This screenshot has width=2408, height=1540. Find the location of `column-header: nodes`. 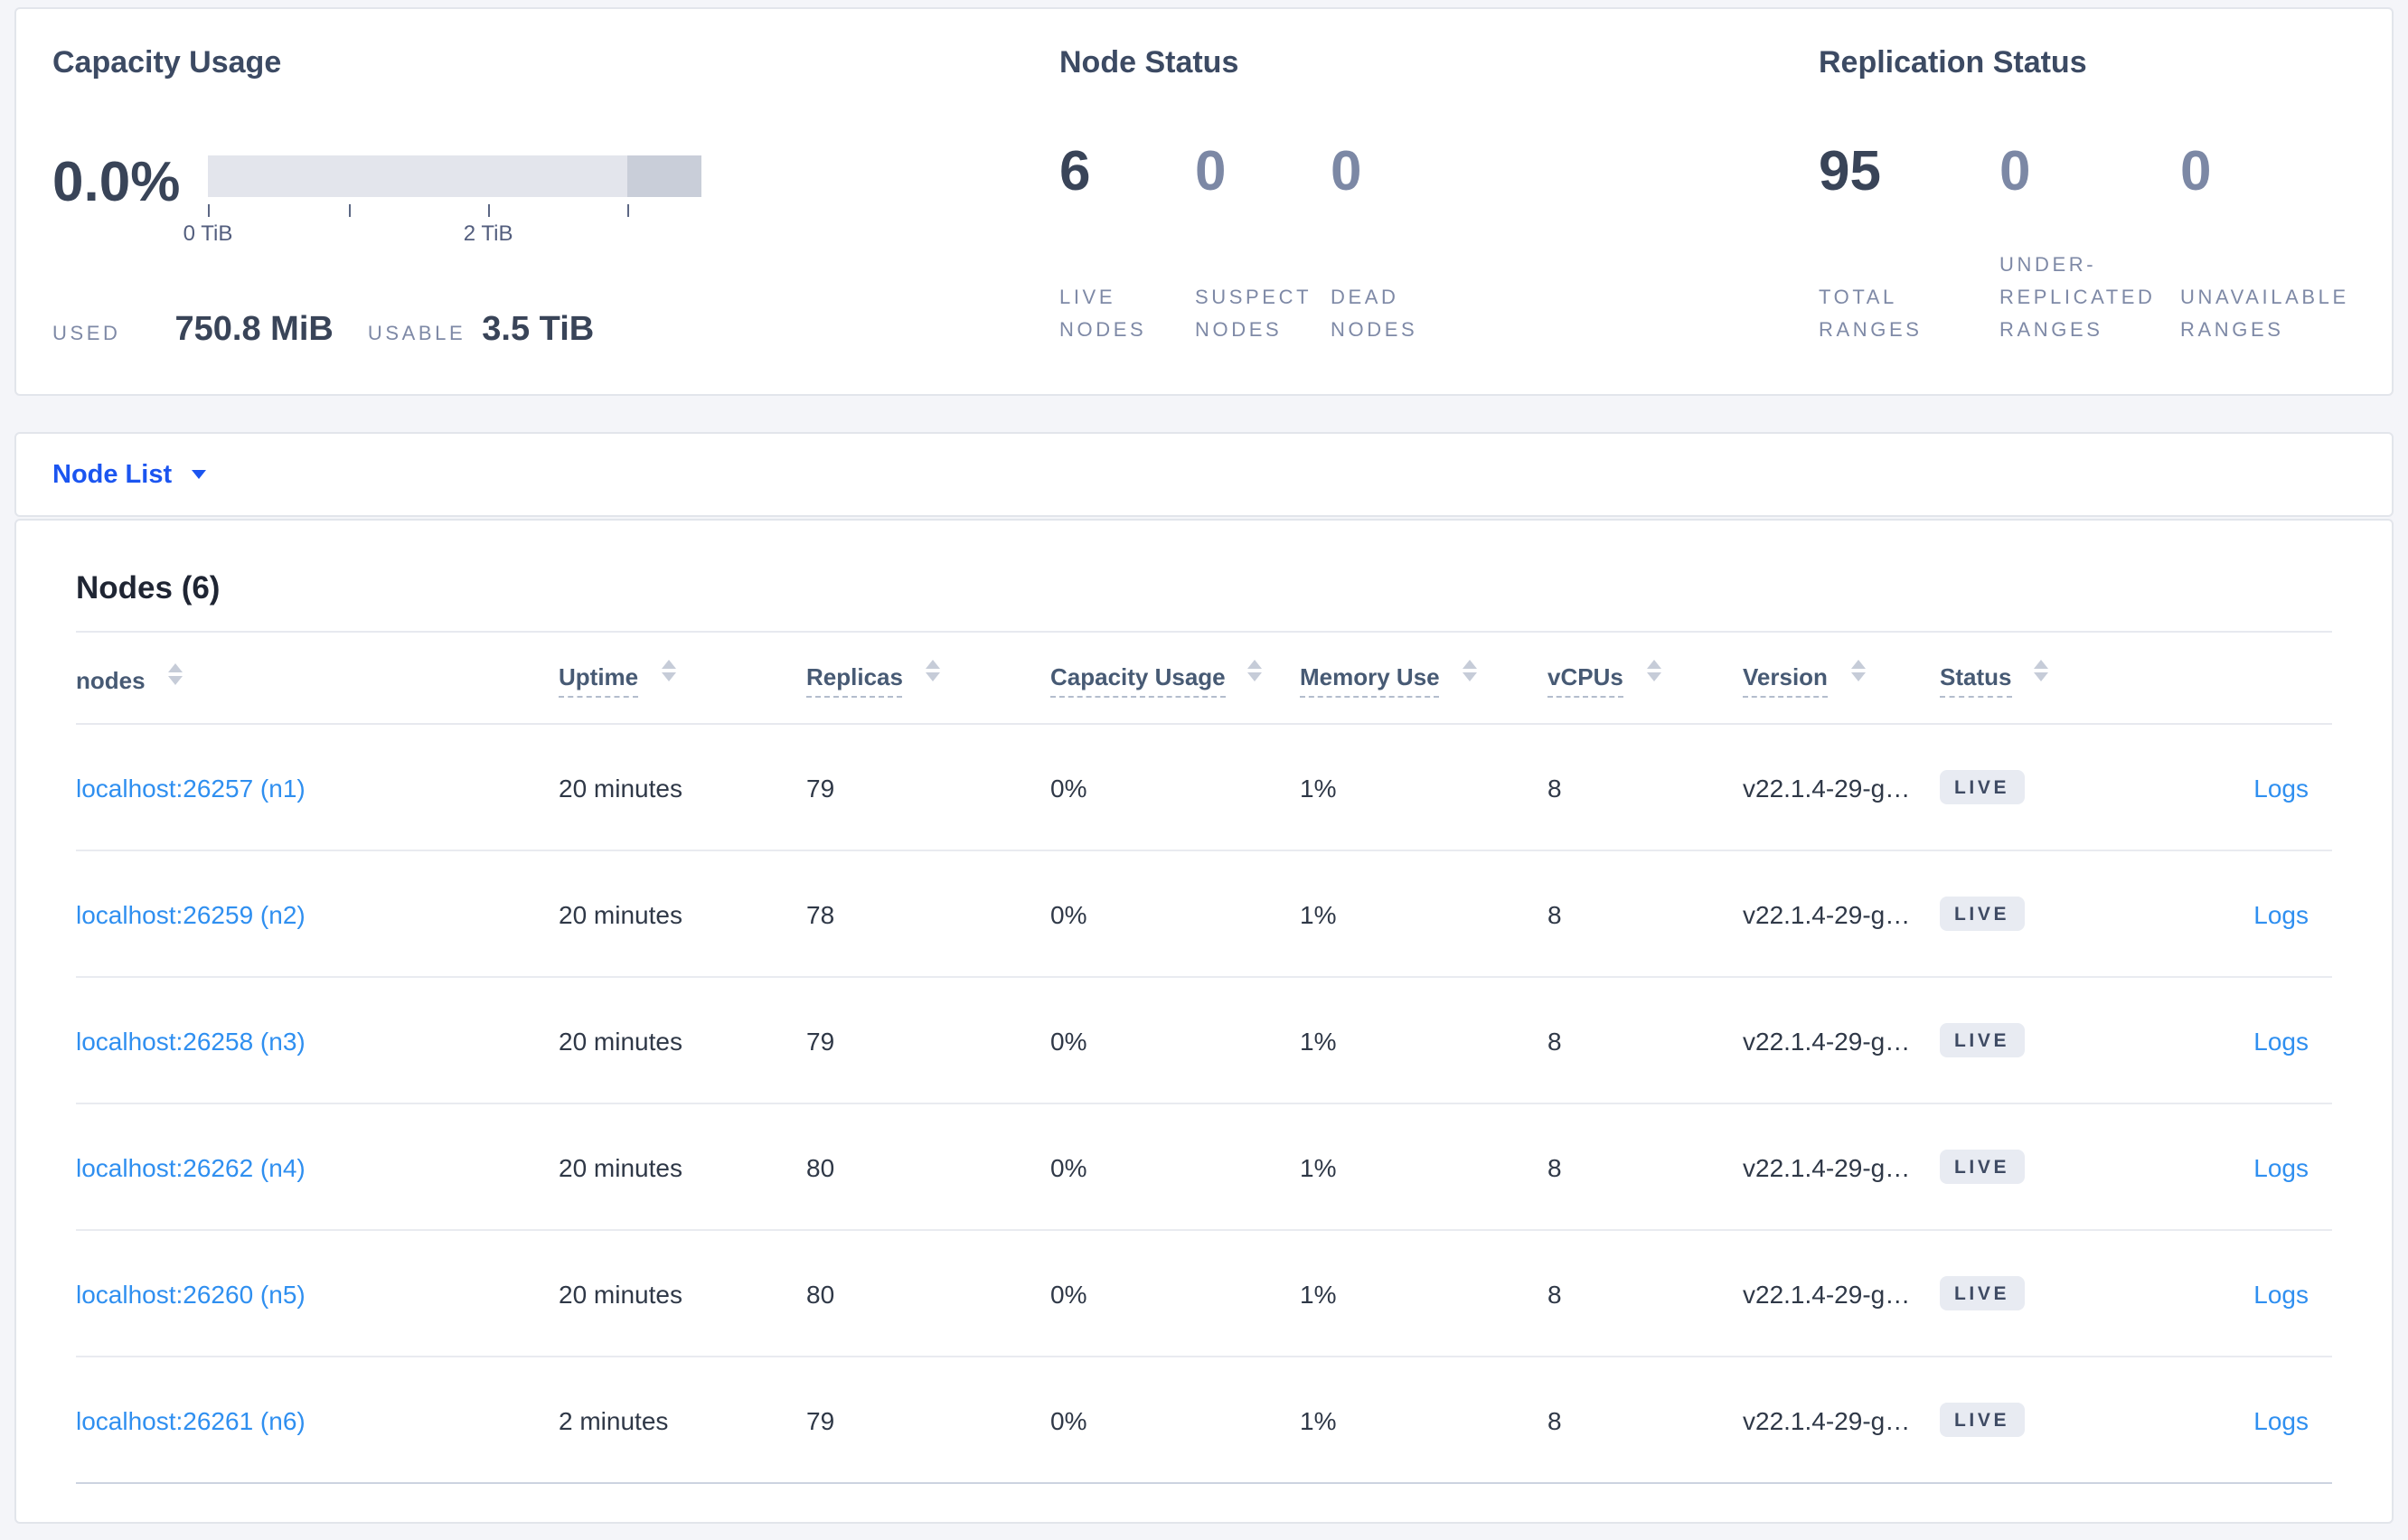

column-header: nodes is located at coordinates (317, 678).